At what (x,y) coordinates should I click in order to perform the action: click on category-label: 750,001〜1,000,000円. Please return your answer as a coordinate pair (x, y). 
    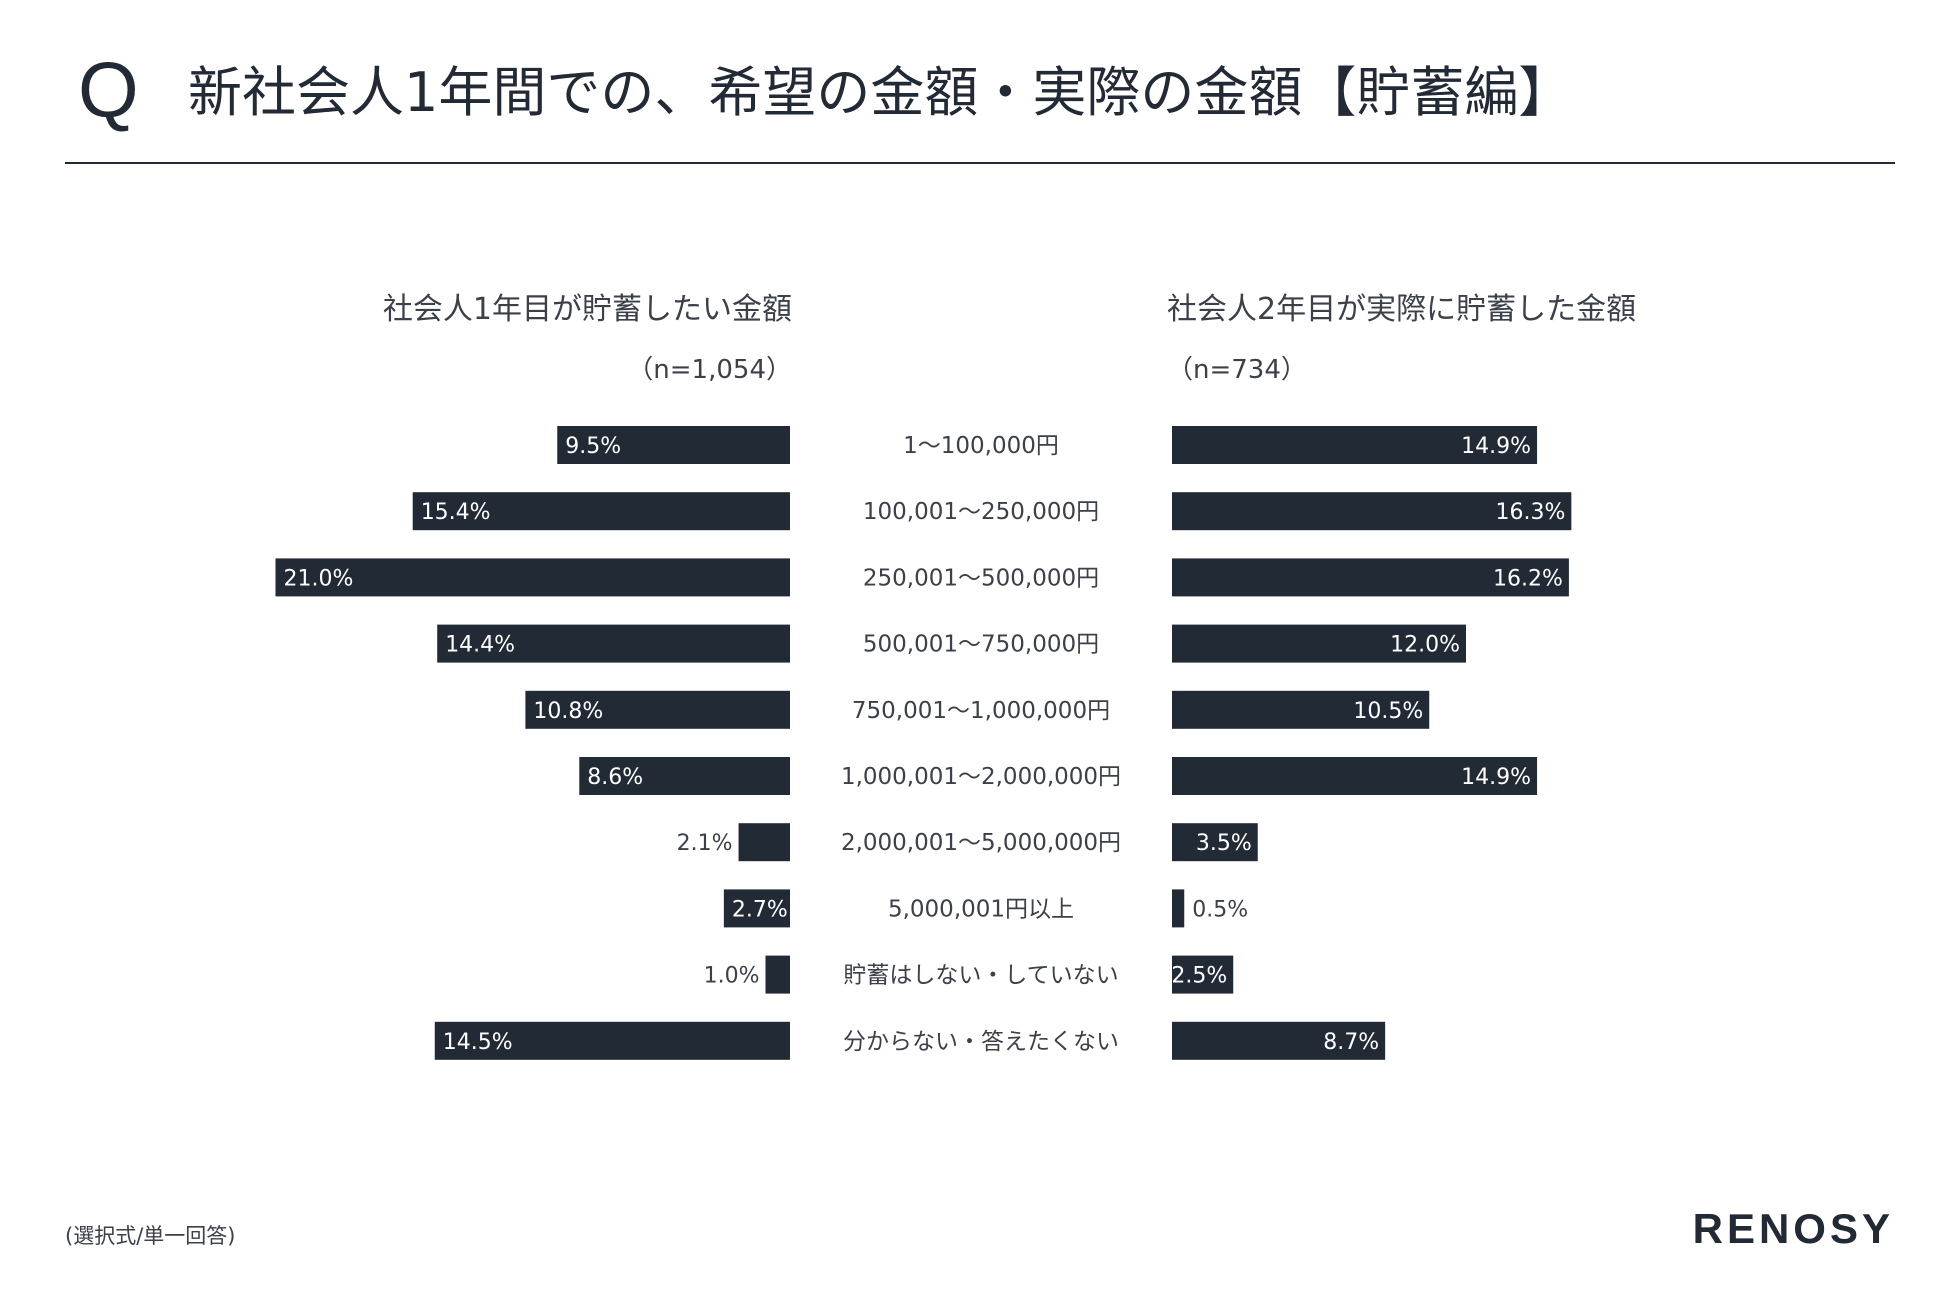
    Looking at the image, I should click on (981, 711).